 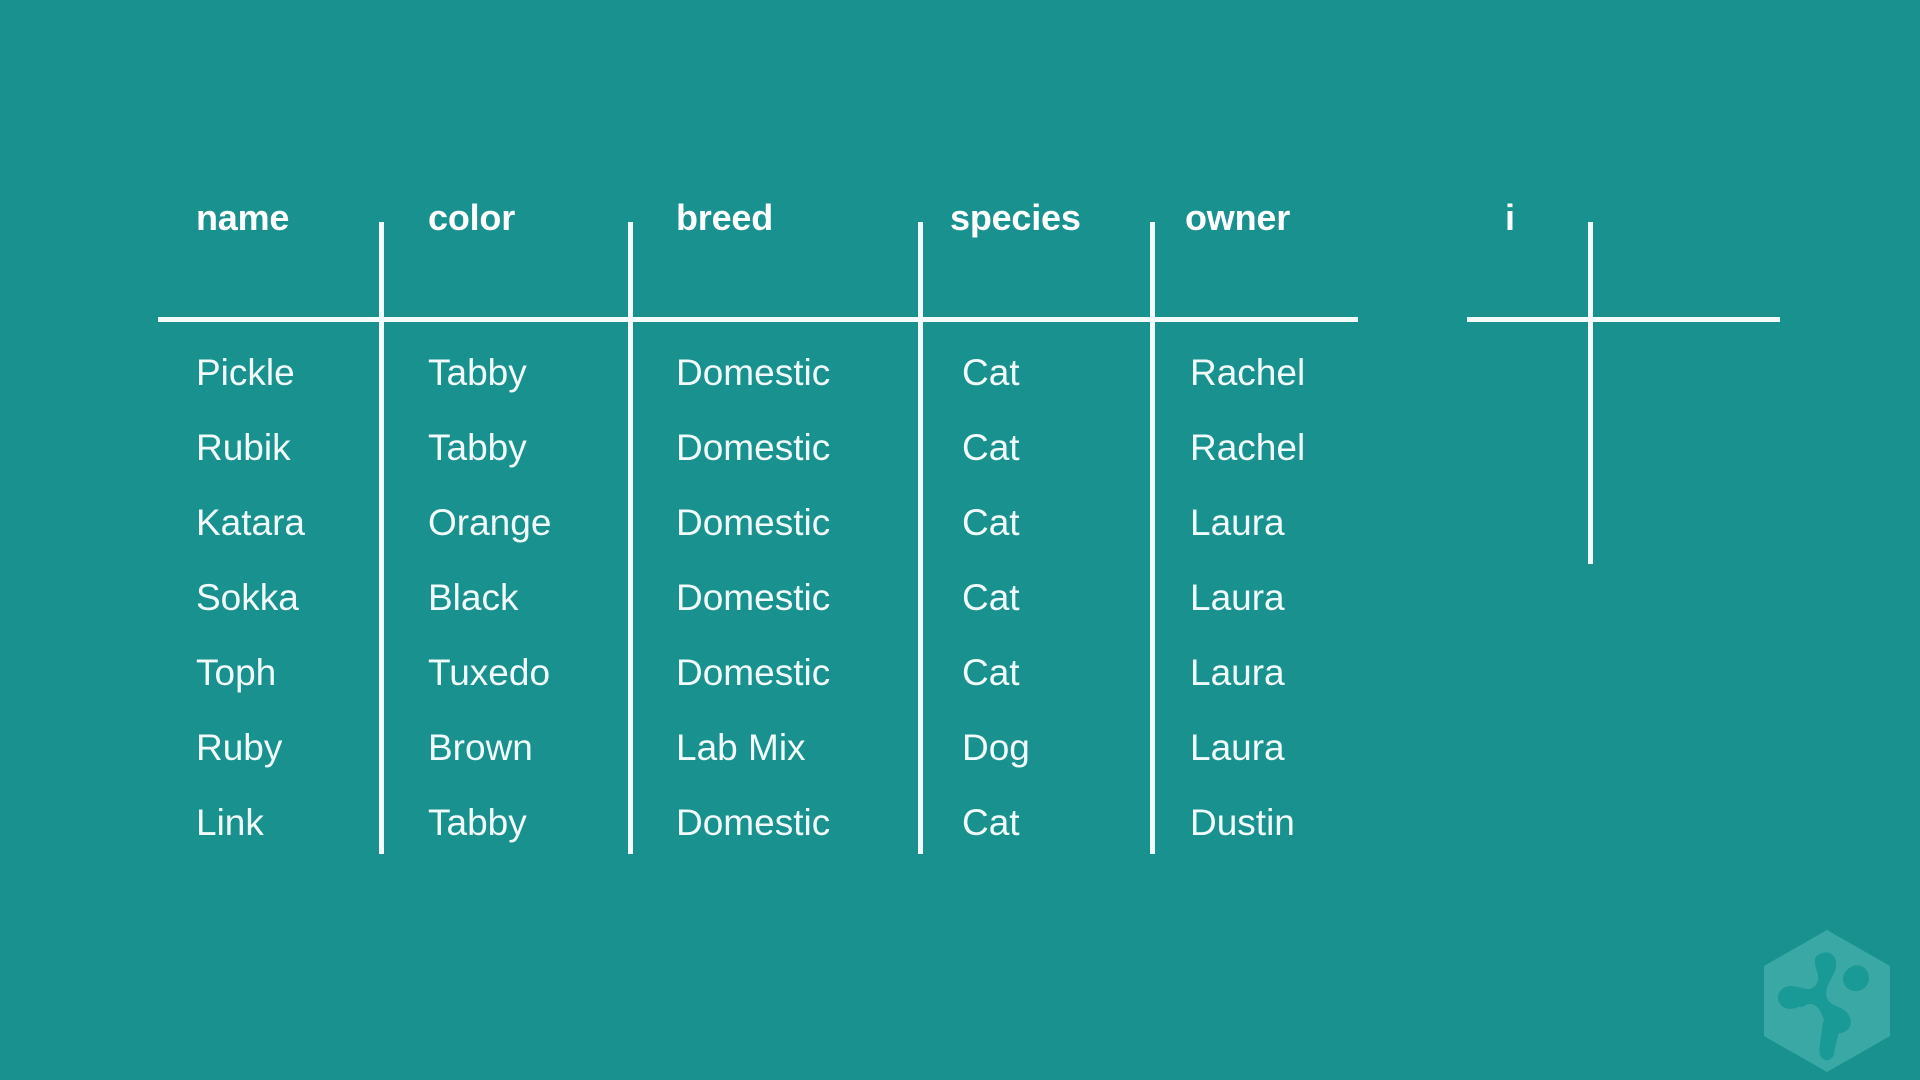 What do you see at coordinates (753, 447) in the screenshot?
I see `cell-breed-1: Domestic` at bounding box center [753, 447].